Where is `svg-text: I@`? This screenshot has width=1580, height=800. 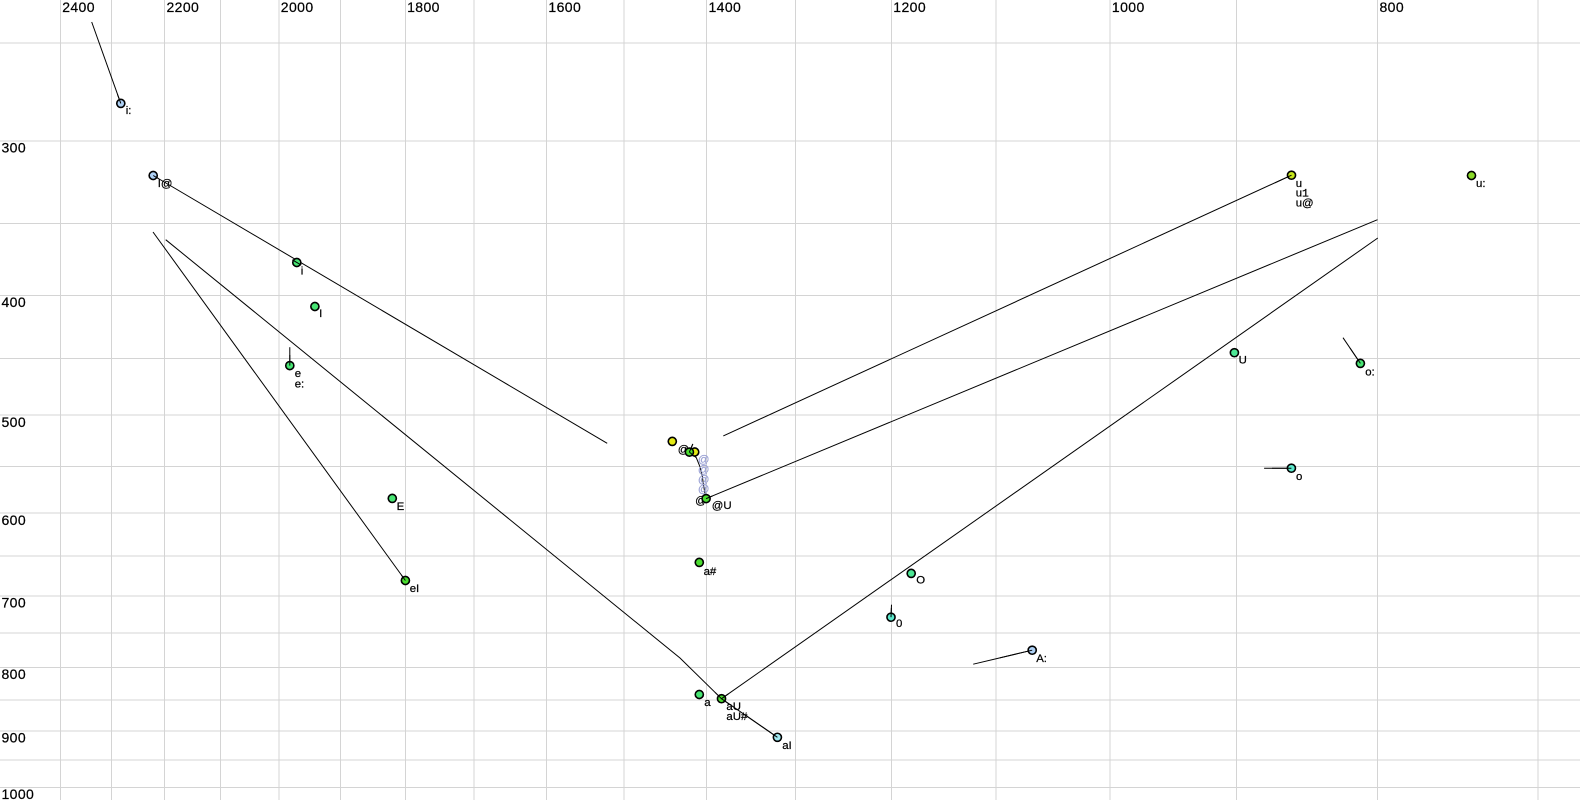 svg-text: I@ is located at coordinates (165, 184).